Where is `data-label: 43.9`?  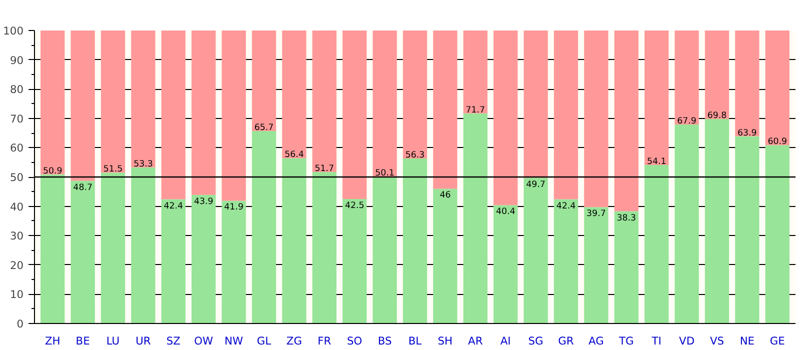
data-label: 43.9 is located at coordinates (204, 201).